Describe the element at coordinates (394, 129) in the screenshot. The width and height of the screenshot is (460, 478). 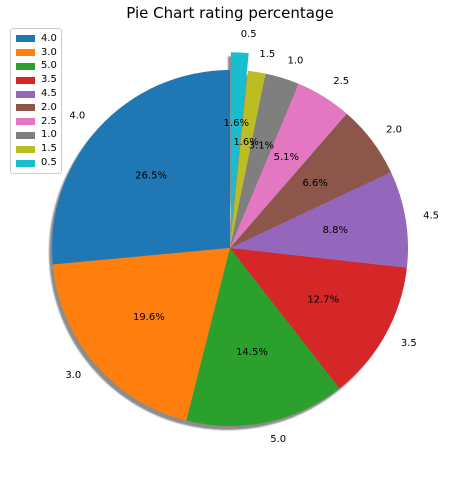
I see `slice-label-2-0: 2.0` at that location.